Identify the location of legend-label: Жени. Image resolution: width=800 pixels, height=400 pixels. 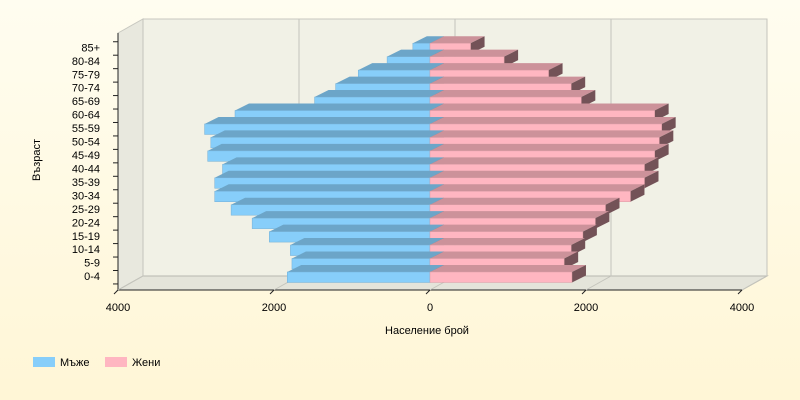
(146, 363).